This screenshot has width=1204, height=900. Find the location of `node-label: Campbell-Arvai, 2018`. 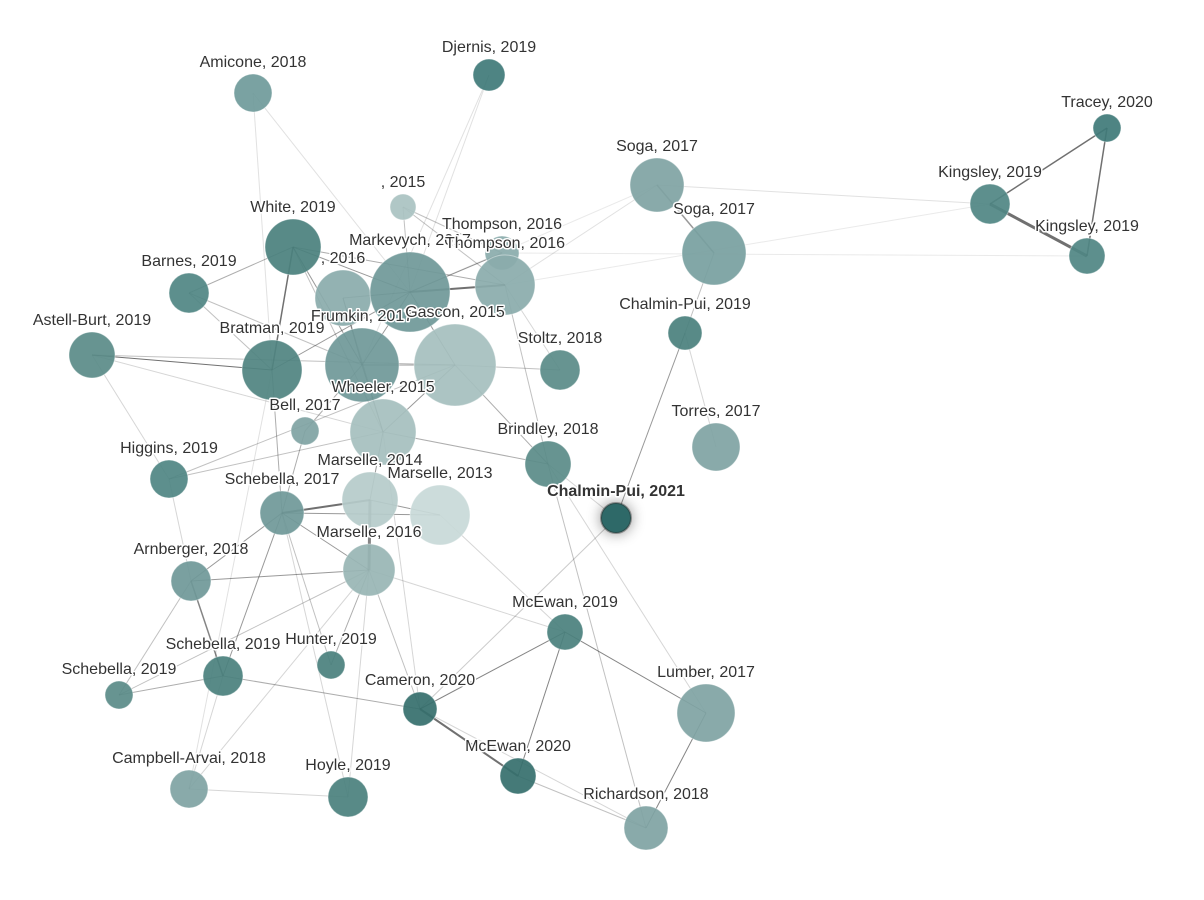

node-label: Campbell-Arvai, 2018 is located at coordinates (189, 759).